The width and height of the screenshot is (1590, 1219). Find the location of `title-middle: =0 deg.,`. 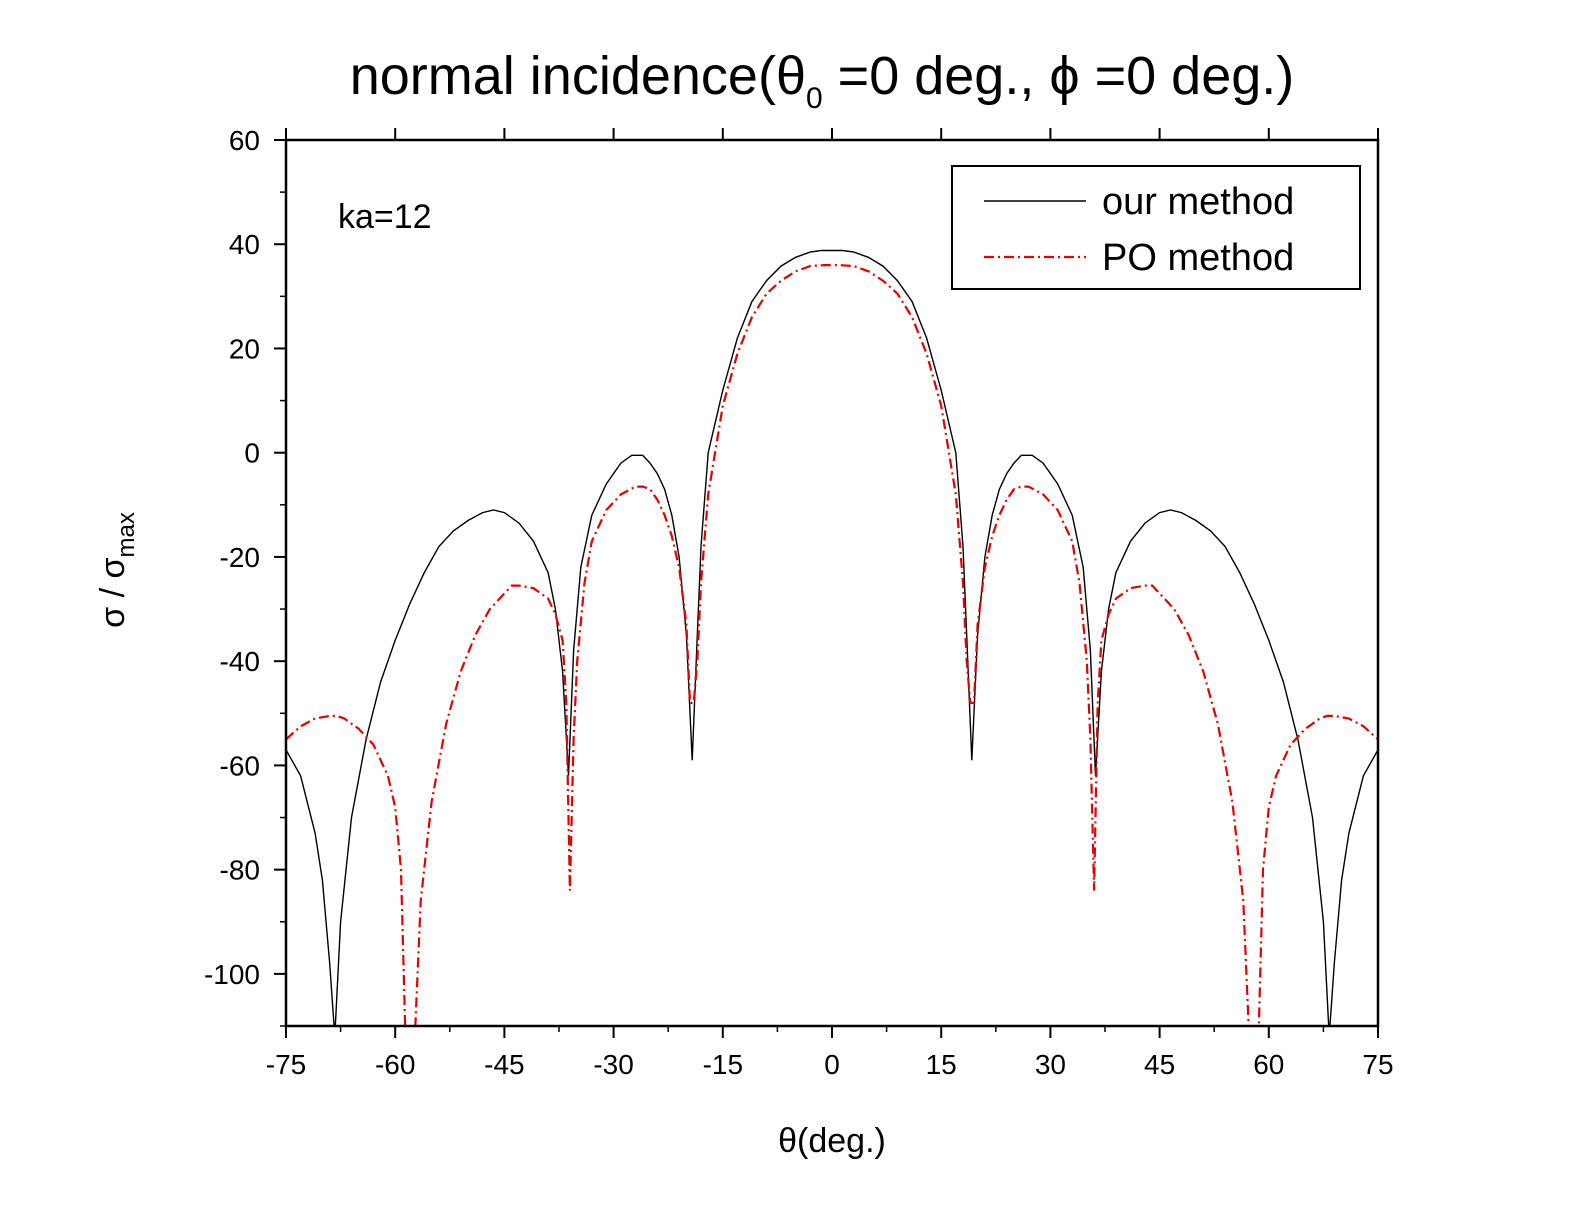

title-middle: =0 deg., is located at coordinates (936, 76).